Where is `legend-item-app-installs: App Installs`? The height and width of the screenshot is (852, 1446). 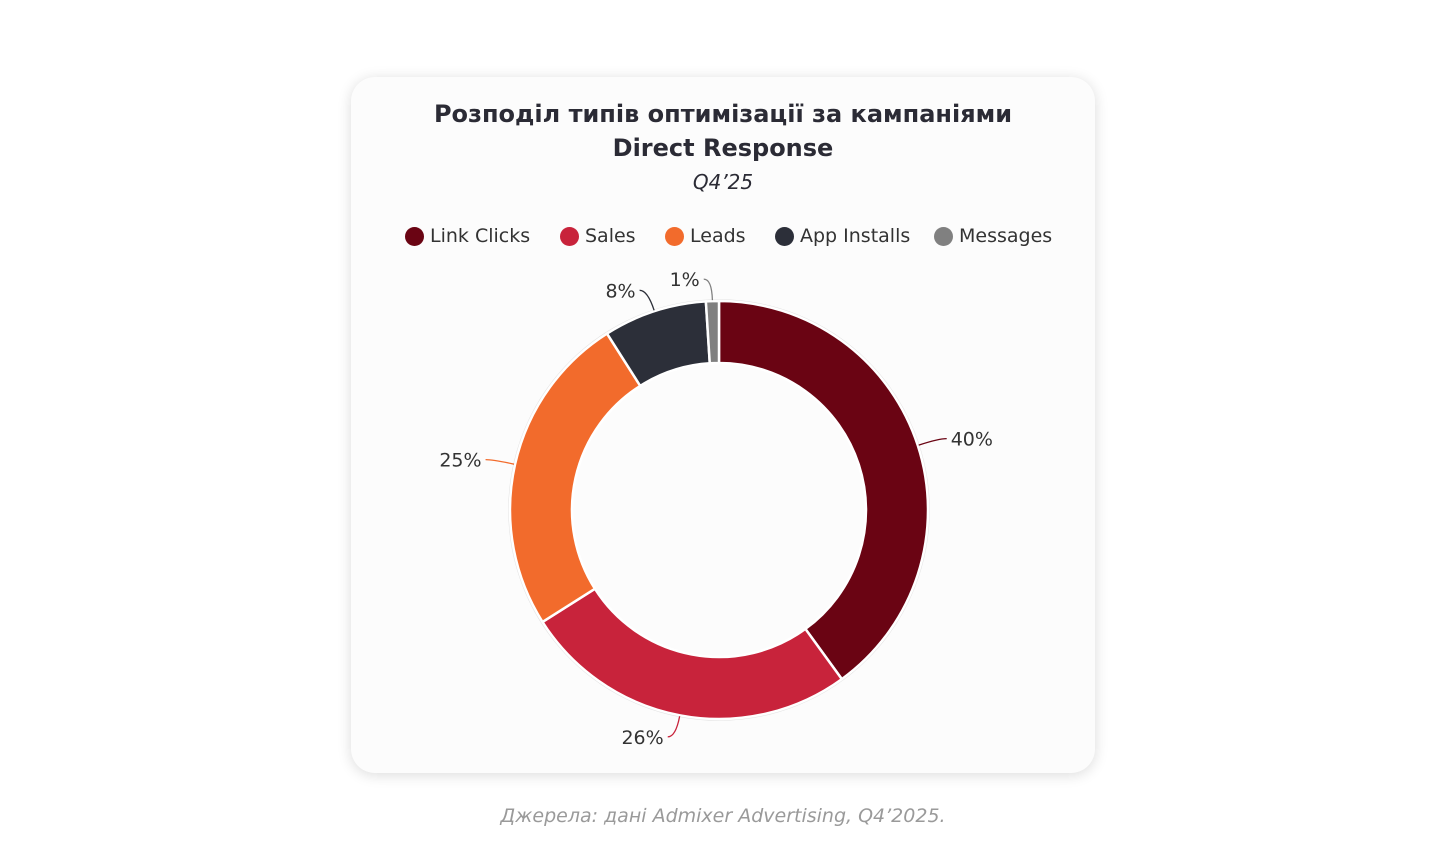 legend-item-app-installs: App Installs is located at coordinates (842, 236).